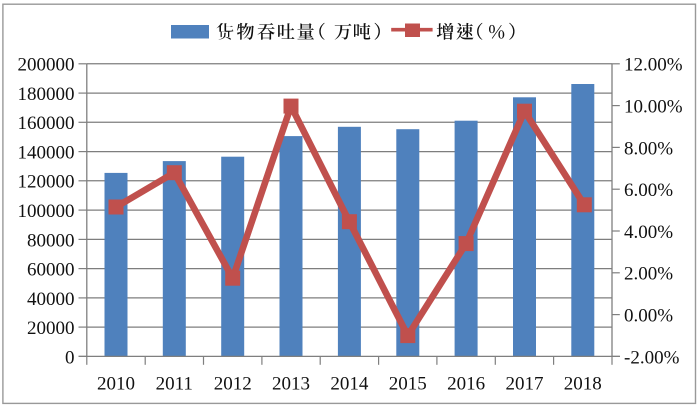 The image size is (700, 409). I want to click on svg-text: 200000, so click(46, 65).